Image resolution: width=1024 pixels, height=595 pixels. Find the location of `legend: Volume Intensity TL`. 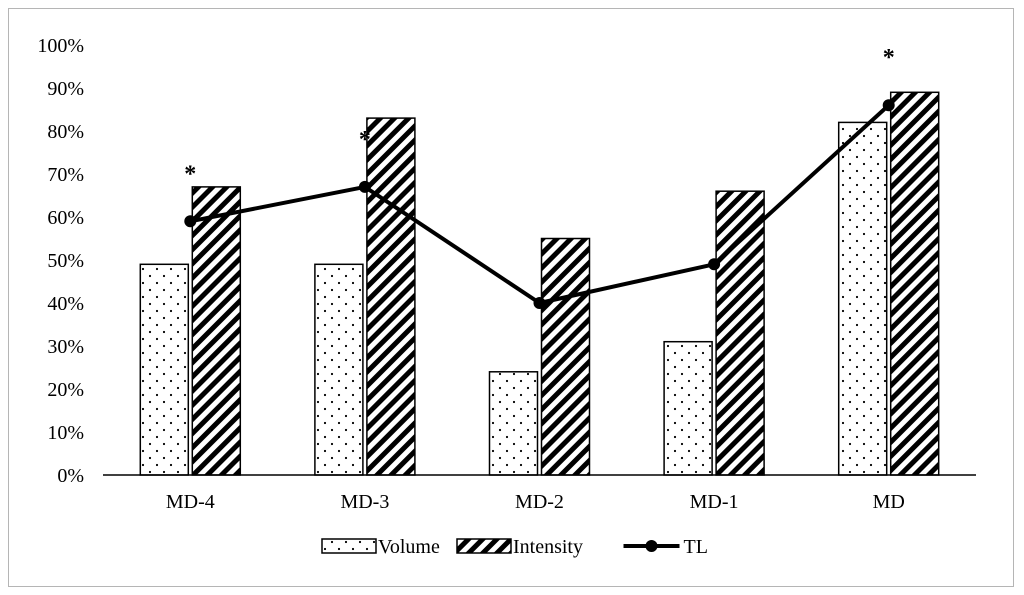

legend: Volume Intensity TL is located at coordinates (514, 547).